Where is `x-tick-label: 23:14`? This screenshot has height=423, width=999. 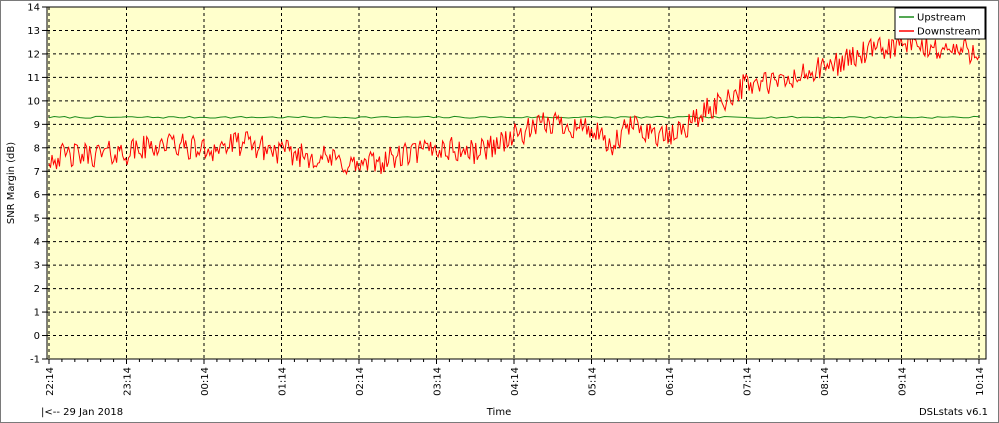
x-tick-label: 23:14 is located at coordinates (128, 381).